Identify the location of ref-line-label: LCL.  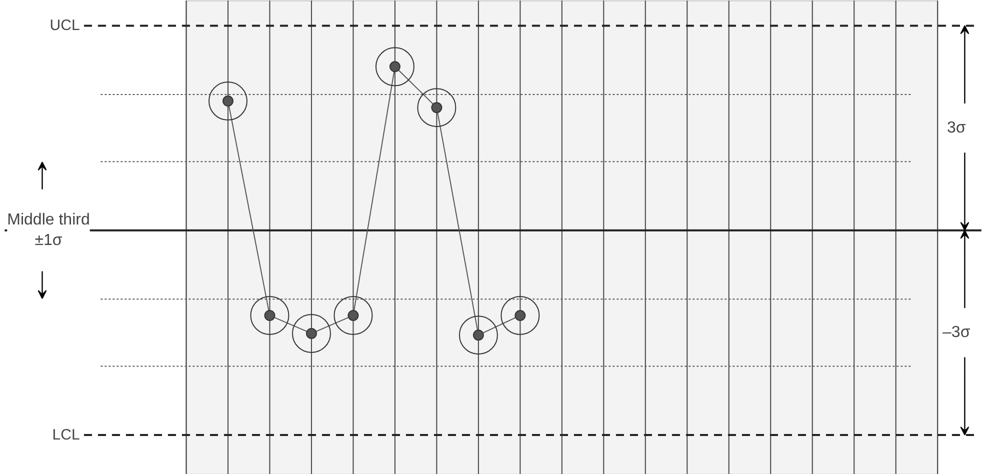
(66, 435).